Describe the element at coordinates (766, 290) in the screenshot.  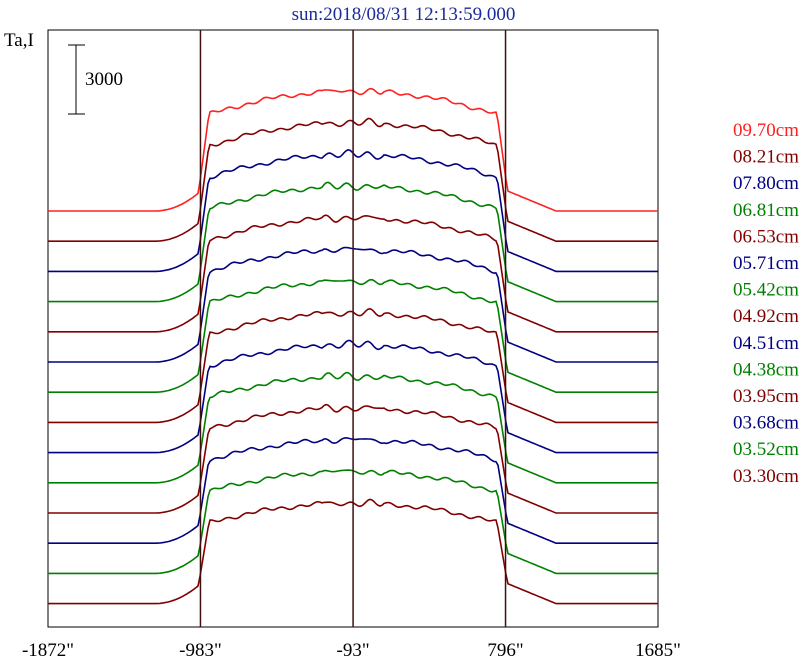
I see `legend-entry: 05.42cm` at that location.